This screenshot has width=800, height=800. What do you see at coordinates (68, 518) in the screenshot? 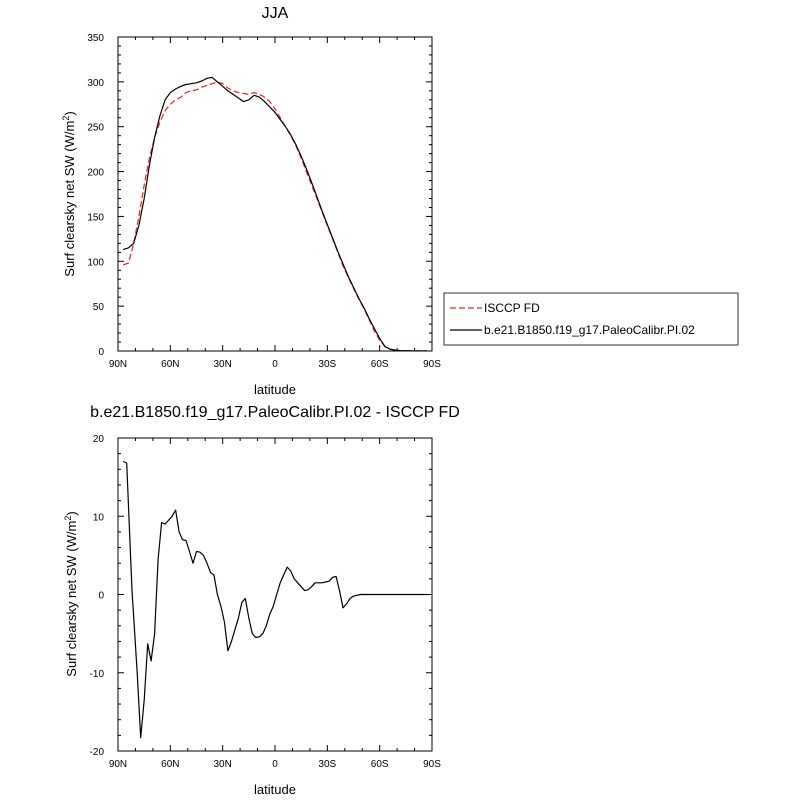
I see `bottom-y-axis-title-sup: 2` at bounding box center [68, 518].